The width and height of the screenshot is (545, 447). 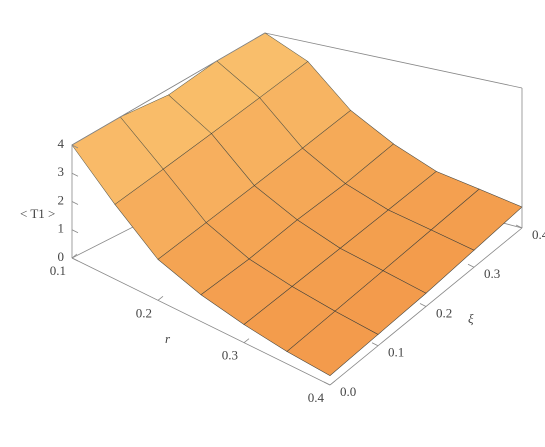 What do you see at coordinates (492, 273) in the screenshot?
I see `y-tick-label: 0.3` at bounding box center [492, 273].